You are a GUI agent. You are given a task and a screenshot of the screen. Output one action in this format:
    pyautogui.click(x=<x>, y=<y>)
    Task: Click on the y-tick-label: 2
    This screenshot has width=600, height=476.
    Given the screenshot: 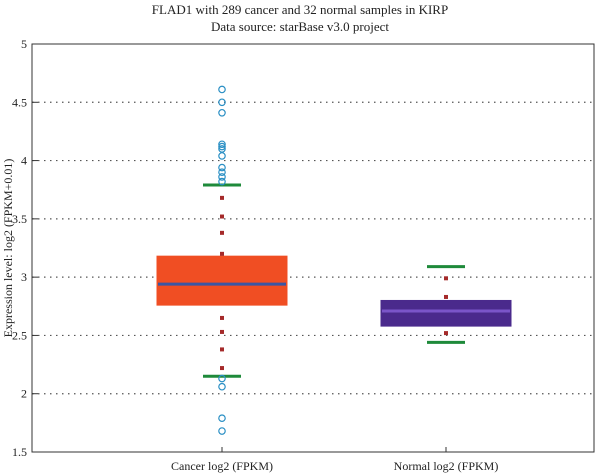 What is the action you would take?
    pyautogui.click(x=24, y=394)
    